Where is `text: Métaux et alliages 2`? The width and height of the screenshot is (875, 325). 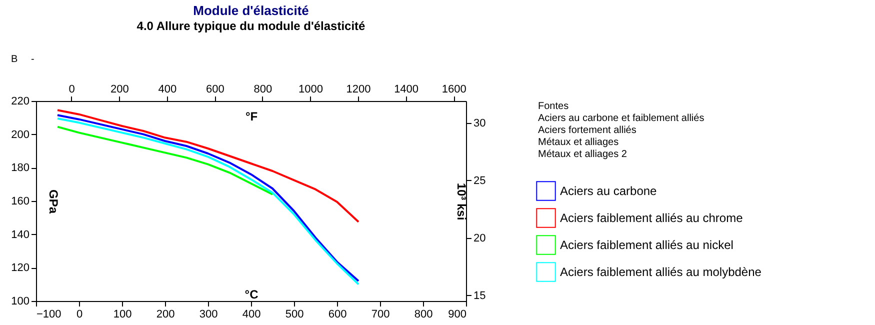 text: Métaux et alliages 2 is located at coordinates (583, 154).